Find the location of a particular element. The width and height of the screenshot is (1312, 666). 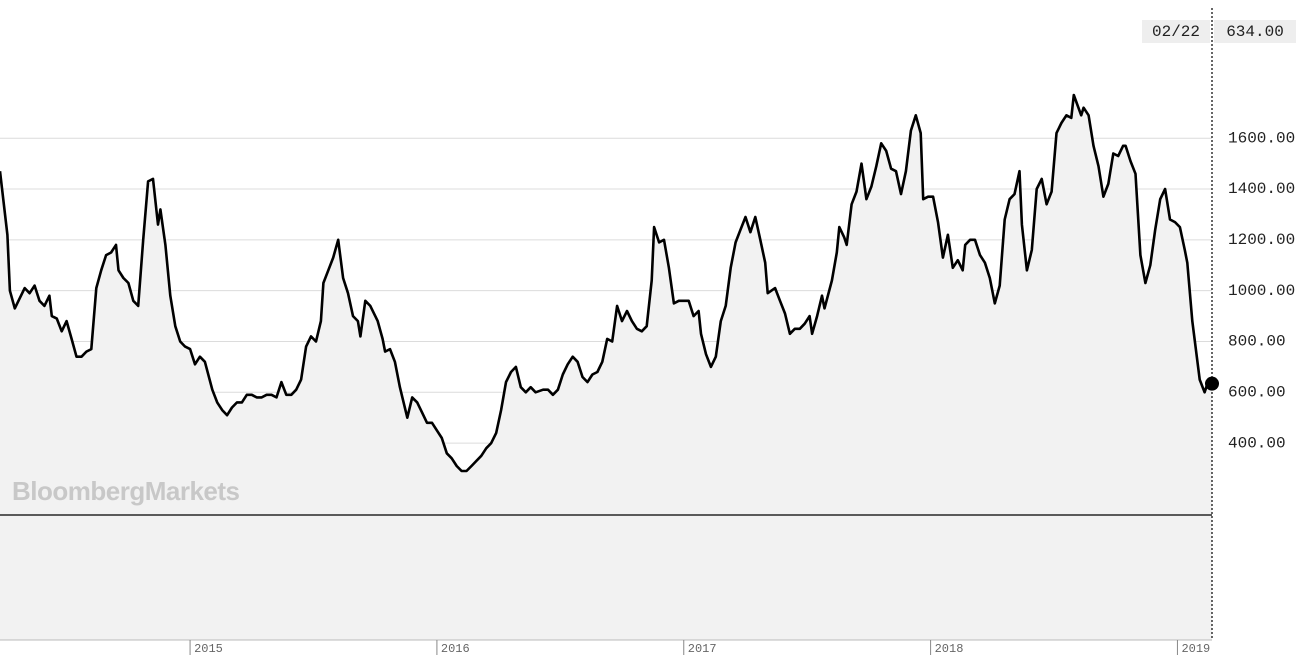

y-tick-label: 1200.00 is located at coordinates (1261, 240).